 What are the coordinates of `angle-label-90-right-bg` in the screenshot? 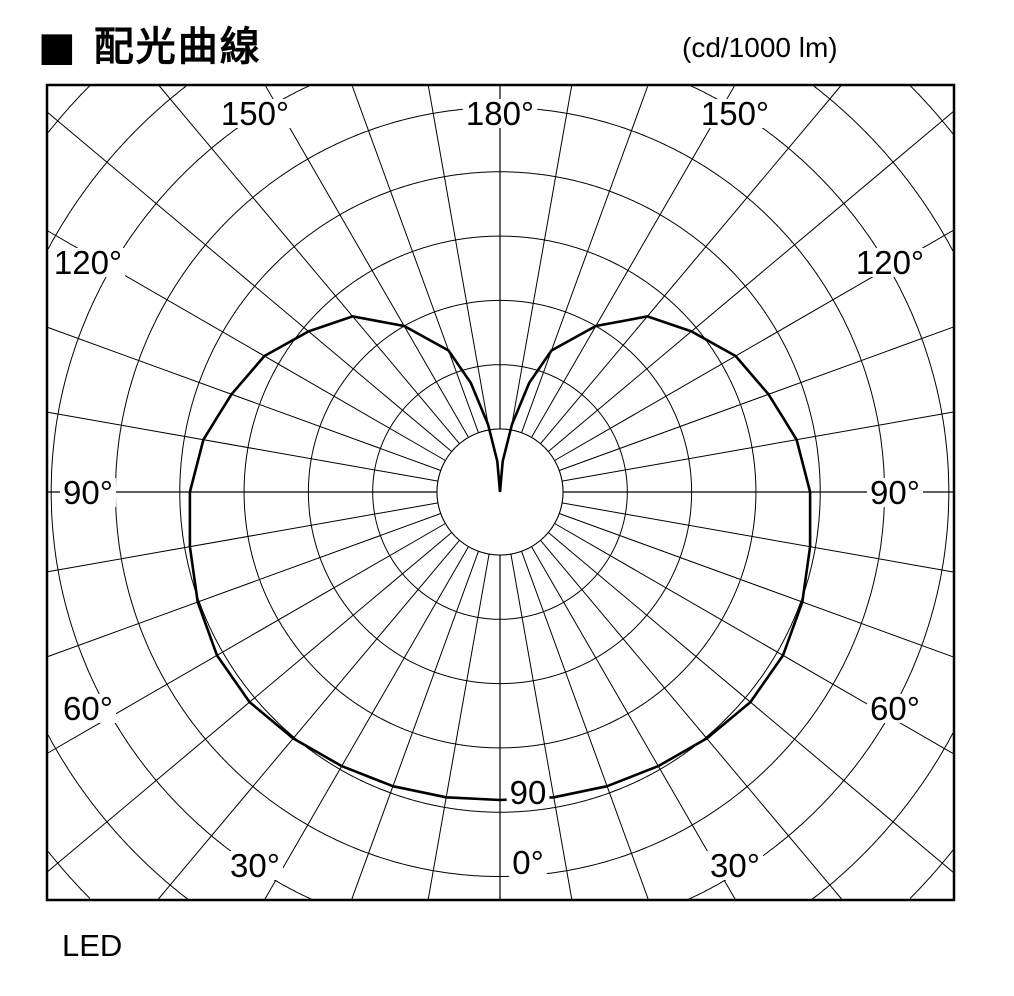 It's located at (895, 492).